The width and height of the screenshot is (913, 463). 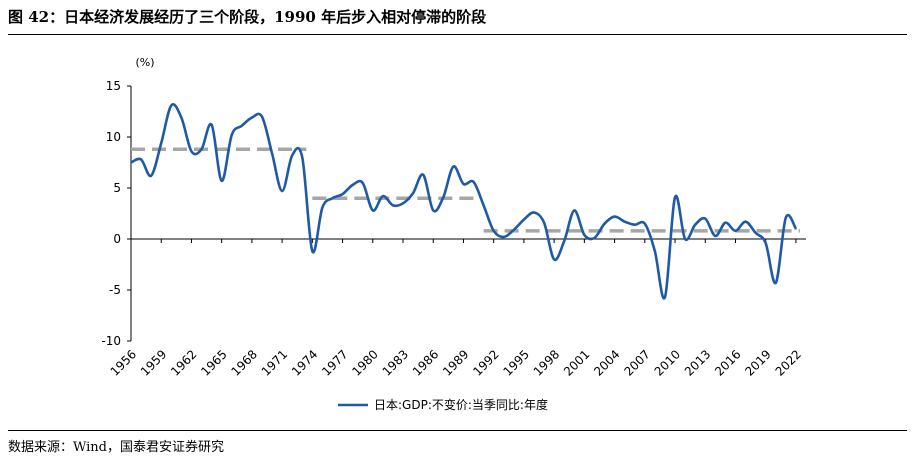 I want to click on x-tick-label: 2013, so click(x=697, y=362).